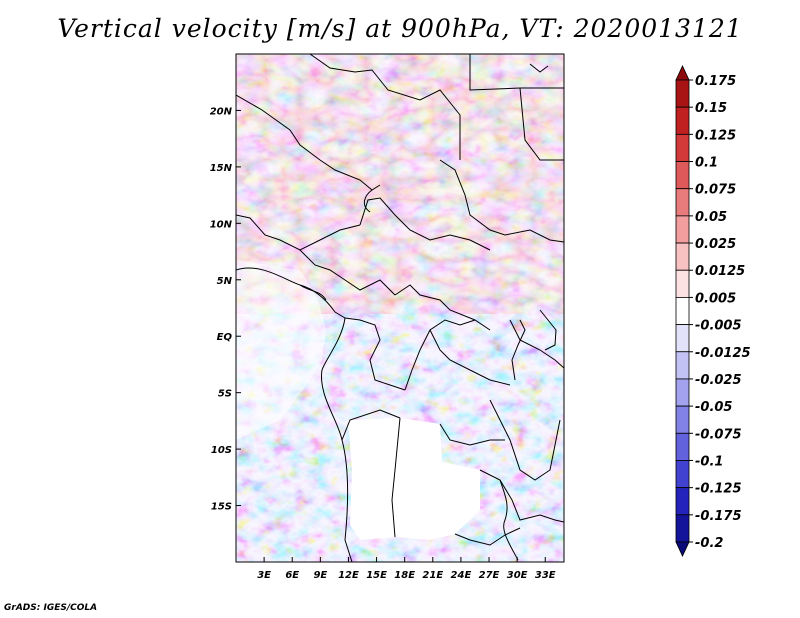 Image resolution: width=800 pixels, height=618 pixels. What do you see at coordinates (682, 73) in the screenshot?
I see `colorbar-max-triangle` at bounding box center [682, 73].